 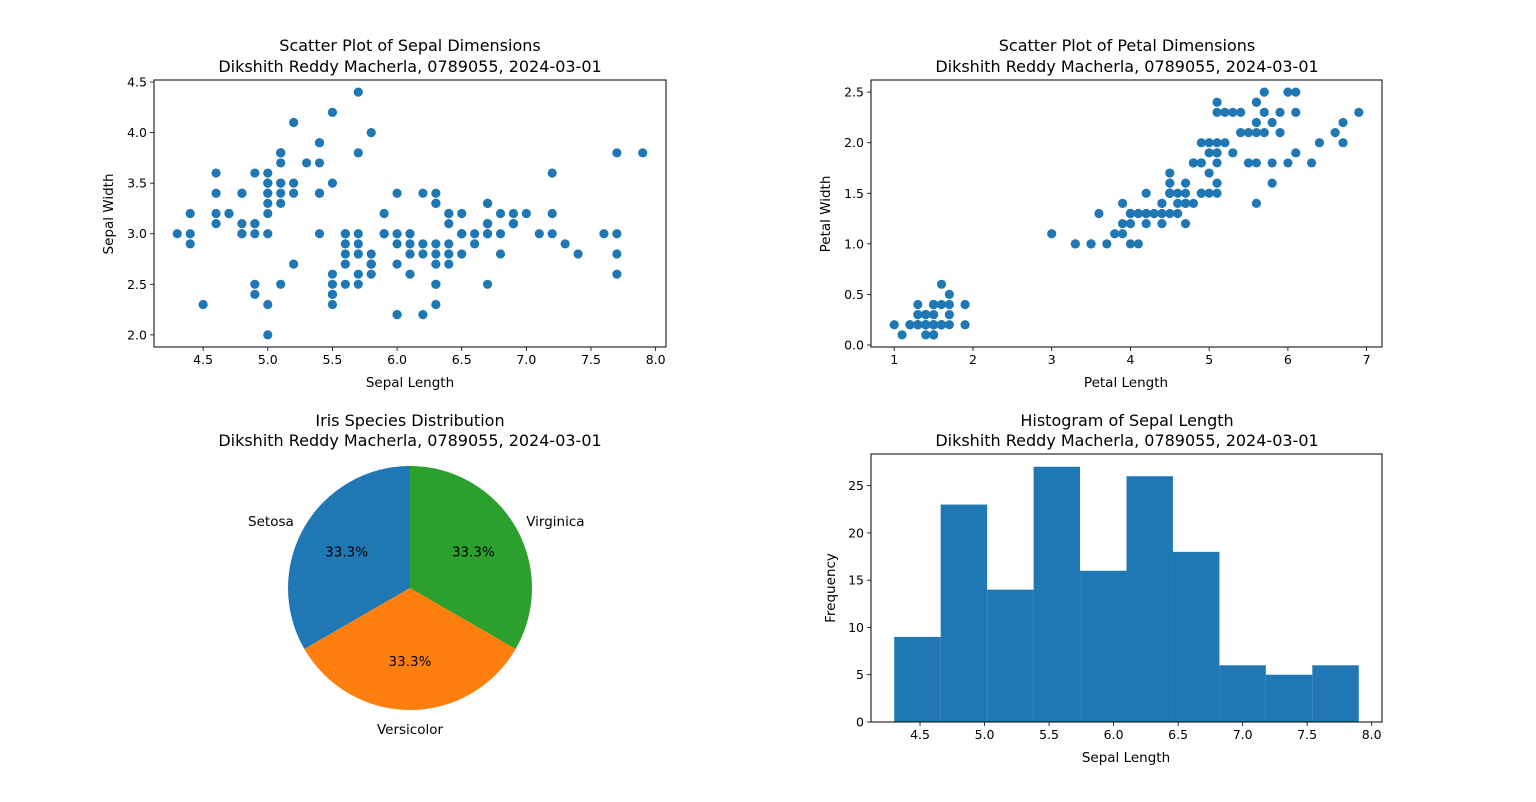 What do you see at coordinates (1288, 359) in the screenshot?
I see `petal-scatter-x-tick-label: 6` at bounding box center [1288, 359].